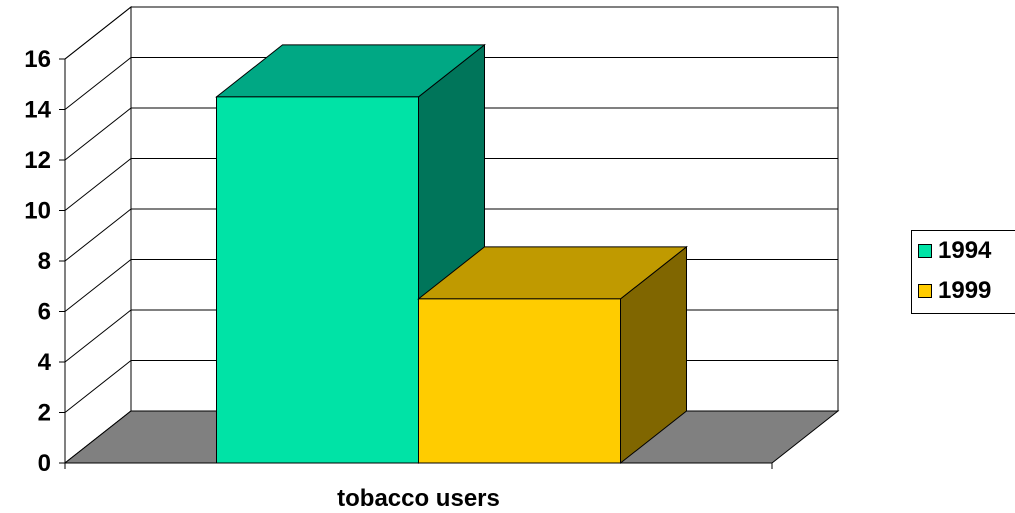  I want to click on legend-item-1999: 1999, so click(954, 291).